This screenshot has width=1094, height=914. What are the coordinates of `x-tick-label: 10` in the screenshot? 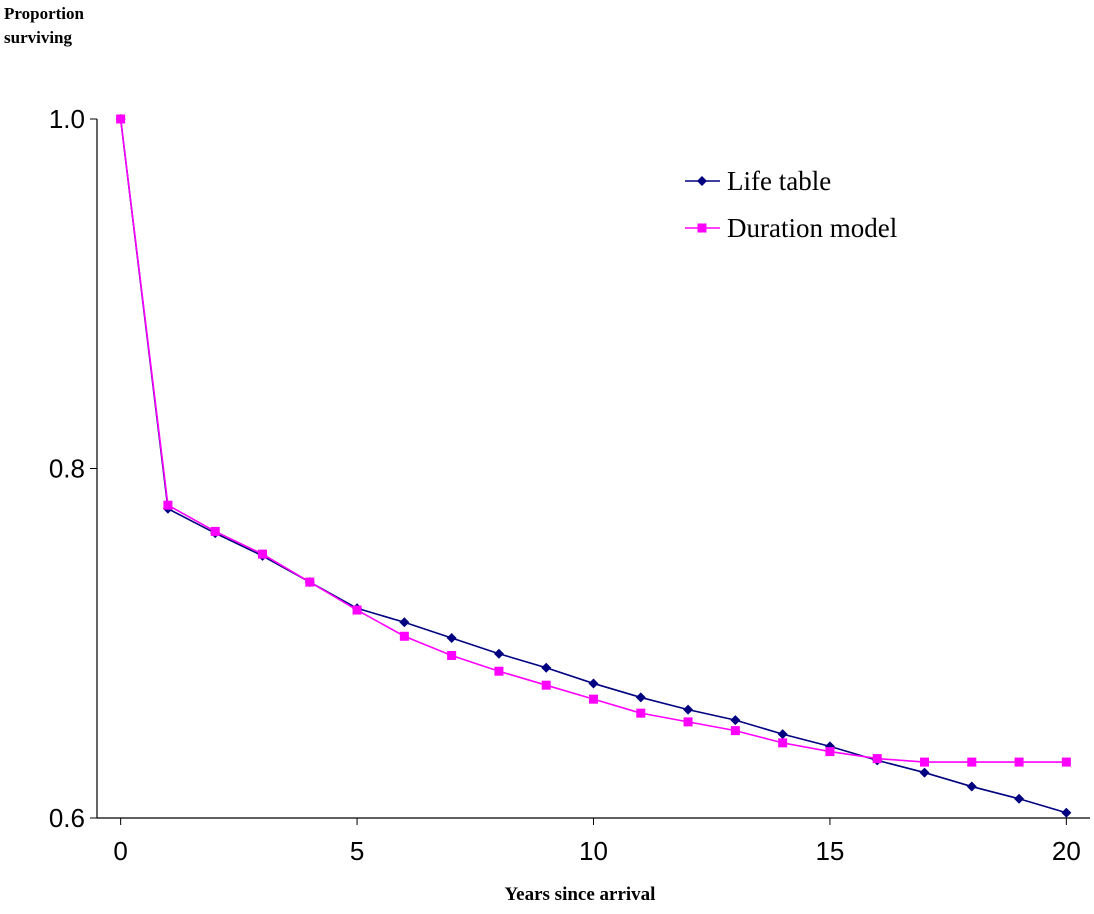 It's located at (593, 851).